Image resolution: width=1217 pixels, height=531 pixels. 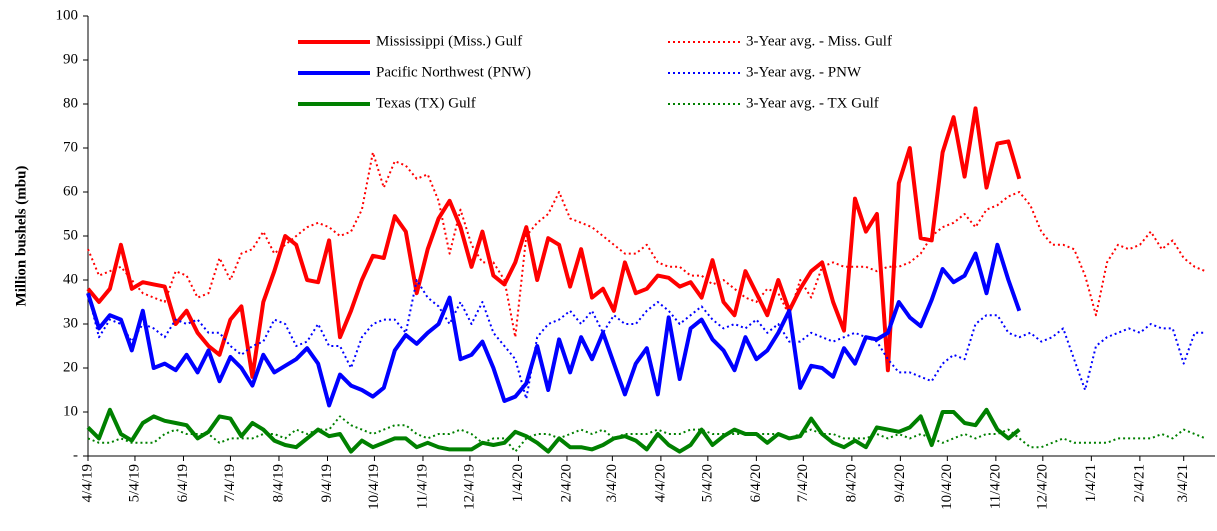 I want to click on legend-label: 3-Year avg. - Miss. Gulf, so click(x=819, y=41).